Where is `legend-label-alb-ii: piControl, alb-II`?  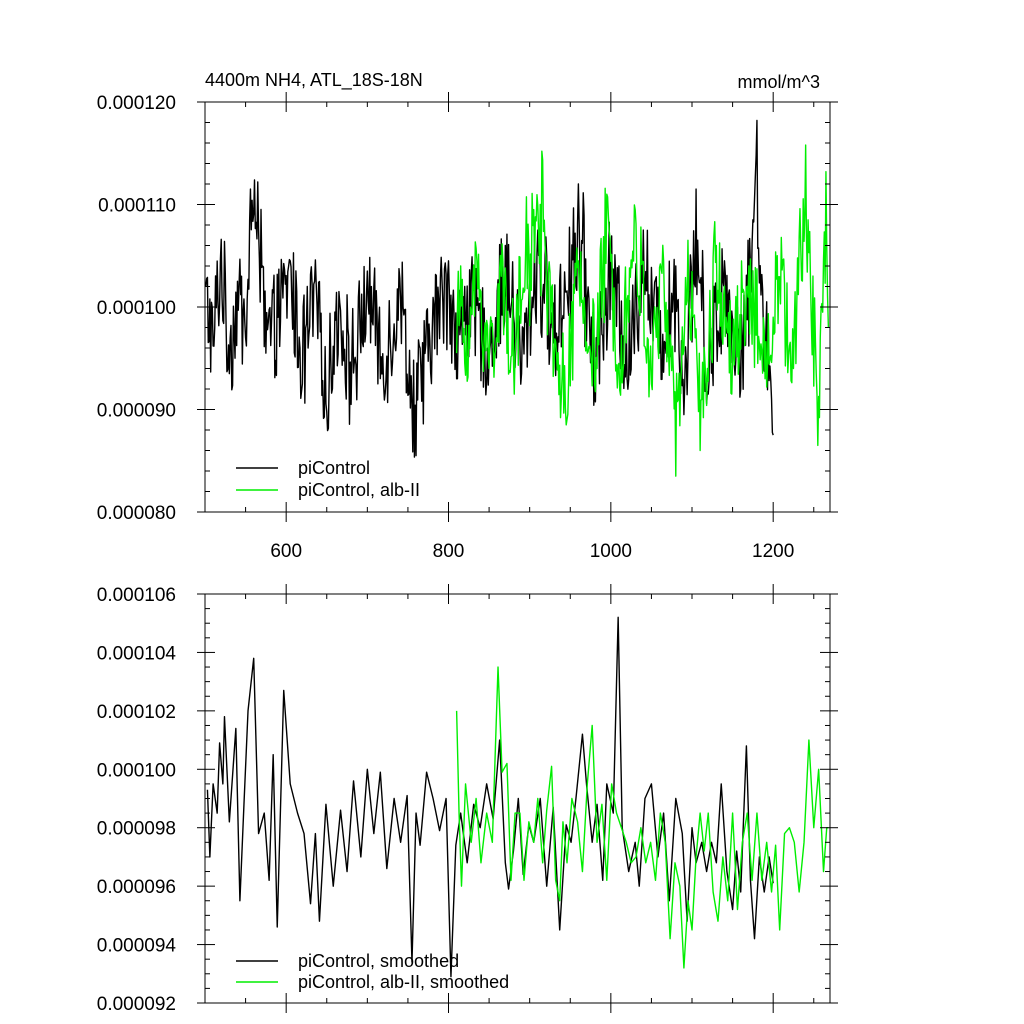
legend-label-alb-ii: piControl, alb-II is located at coordinates (359, 490).